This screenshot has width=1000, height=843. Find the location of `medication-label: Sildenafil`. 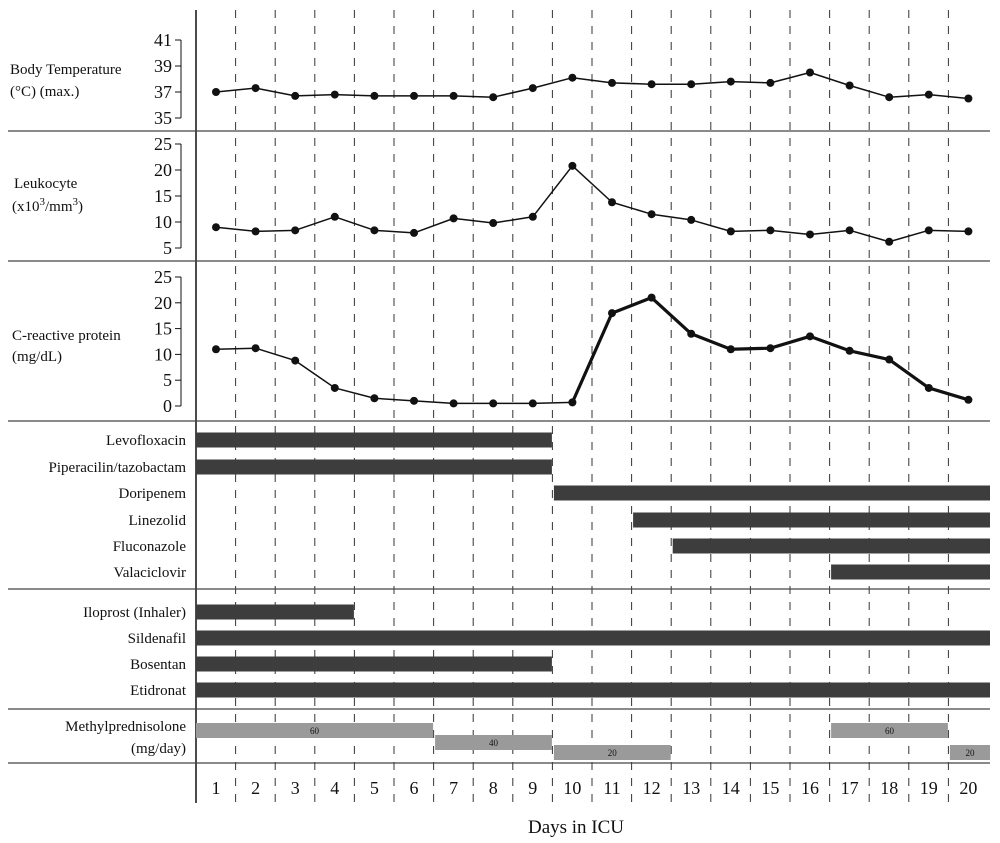

medication-label: Sildenafil is located at coordinates (157, 639).